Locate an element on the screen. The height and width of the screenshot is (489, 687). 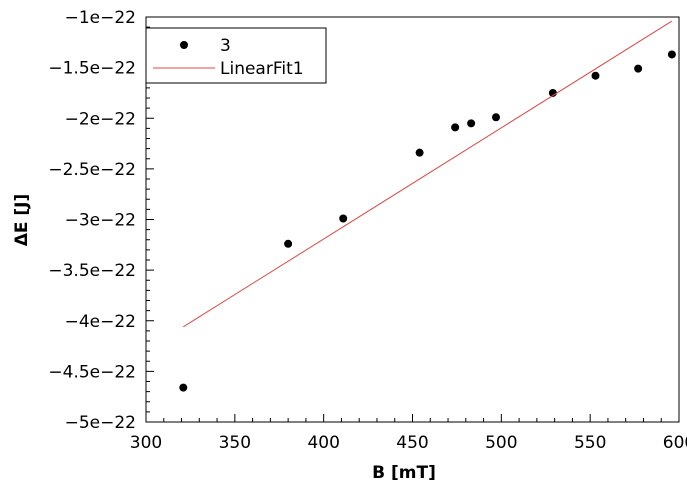
x-tick-label: 300 is located at coordinates (146, 443).